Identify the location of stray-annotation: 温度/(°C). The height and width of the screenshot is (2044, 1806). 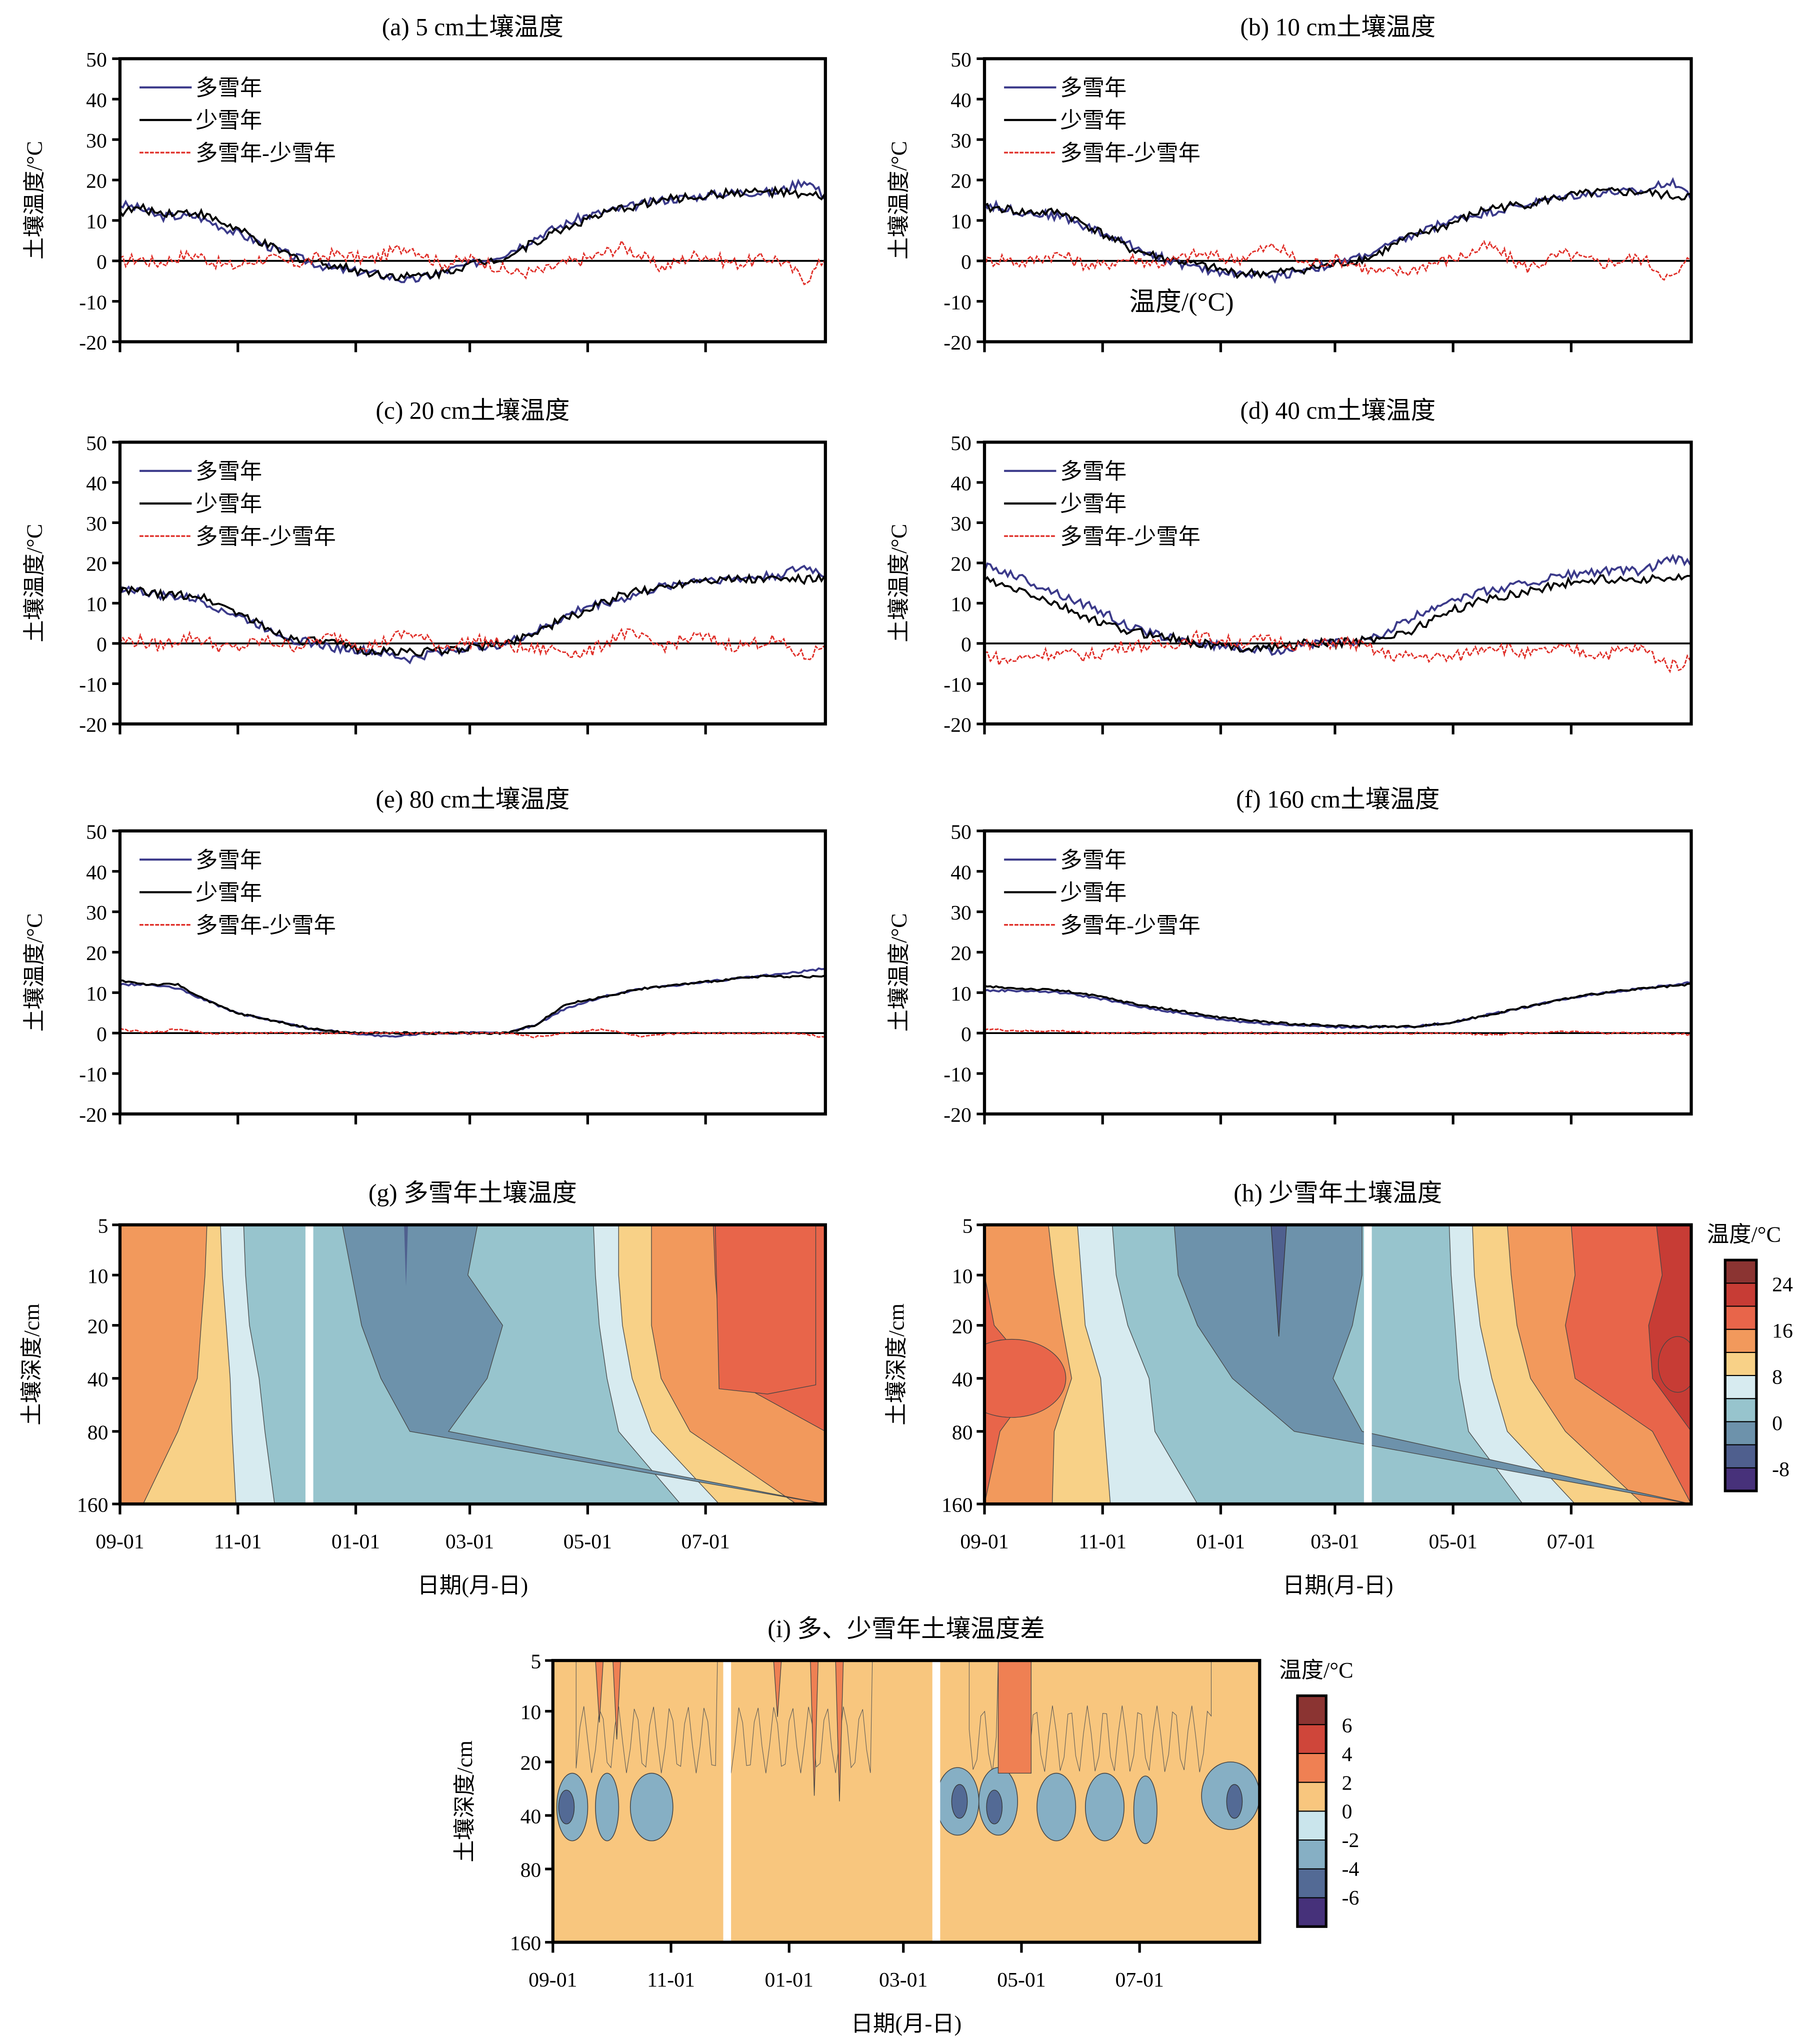
(1181, 302).